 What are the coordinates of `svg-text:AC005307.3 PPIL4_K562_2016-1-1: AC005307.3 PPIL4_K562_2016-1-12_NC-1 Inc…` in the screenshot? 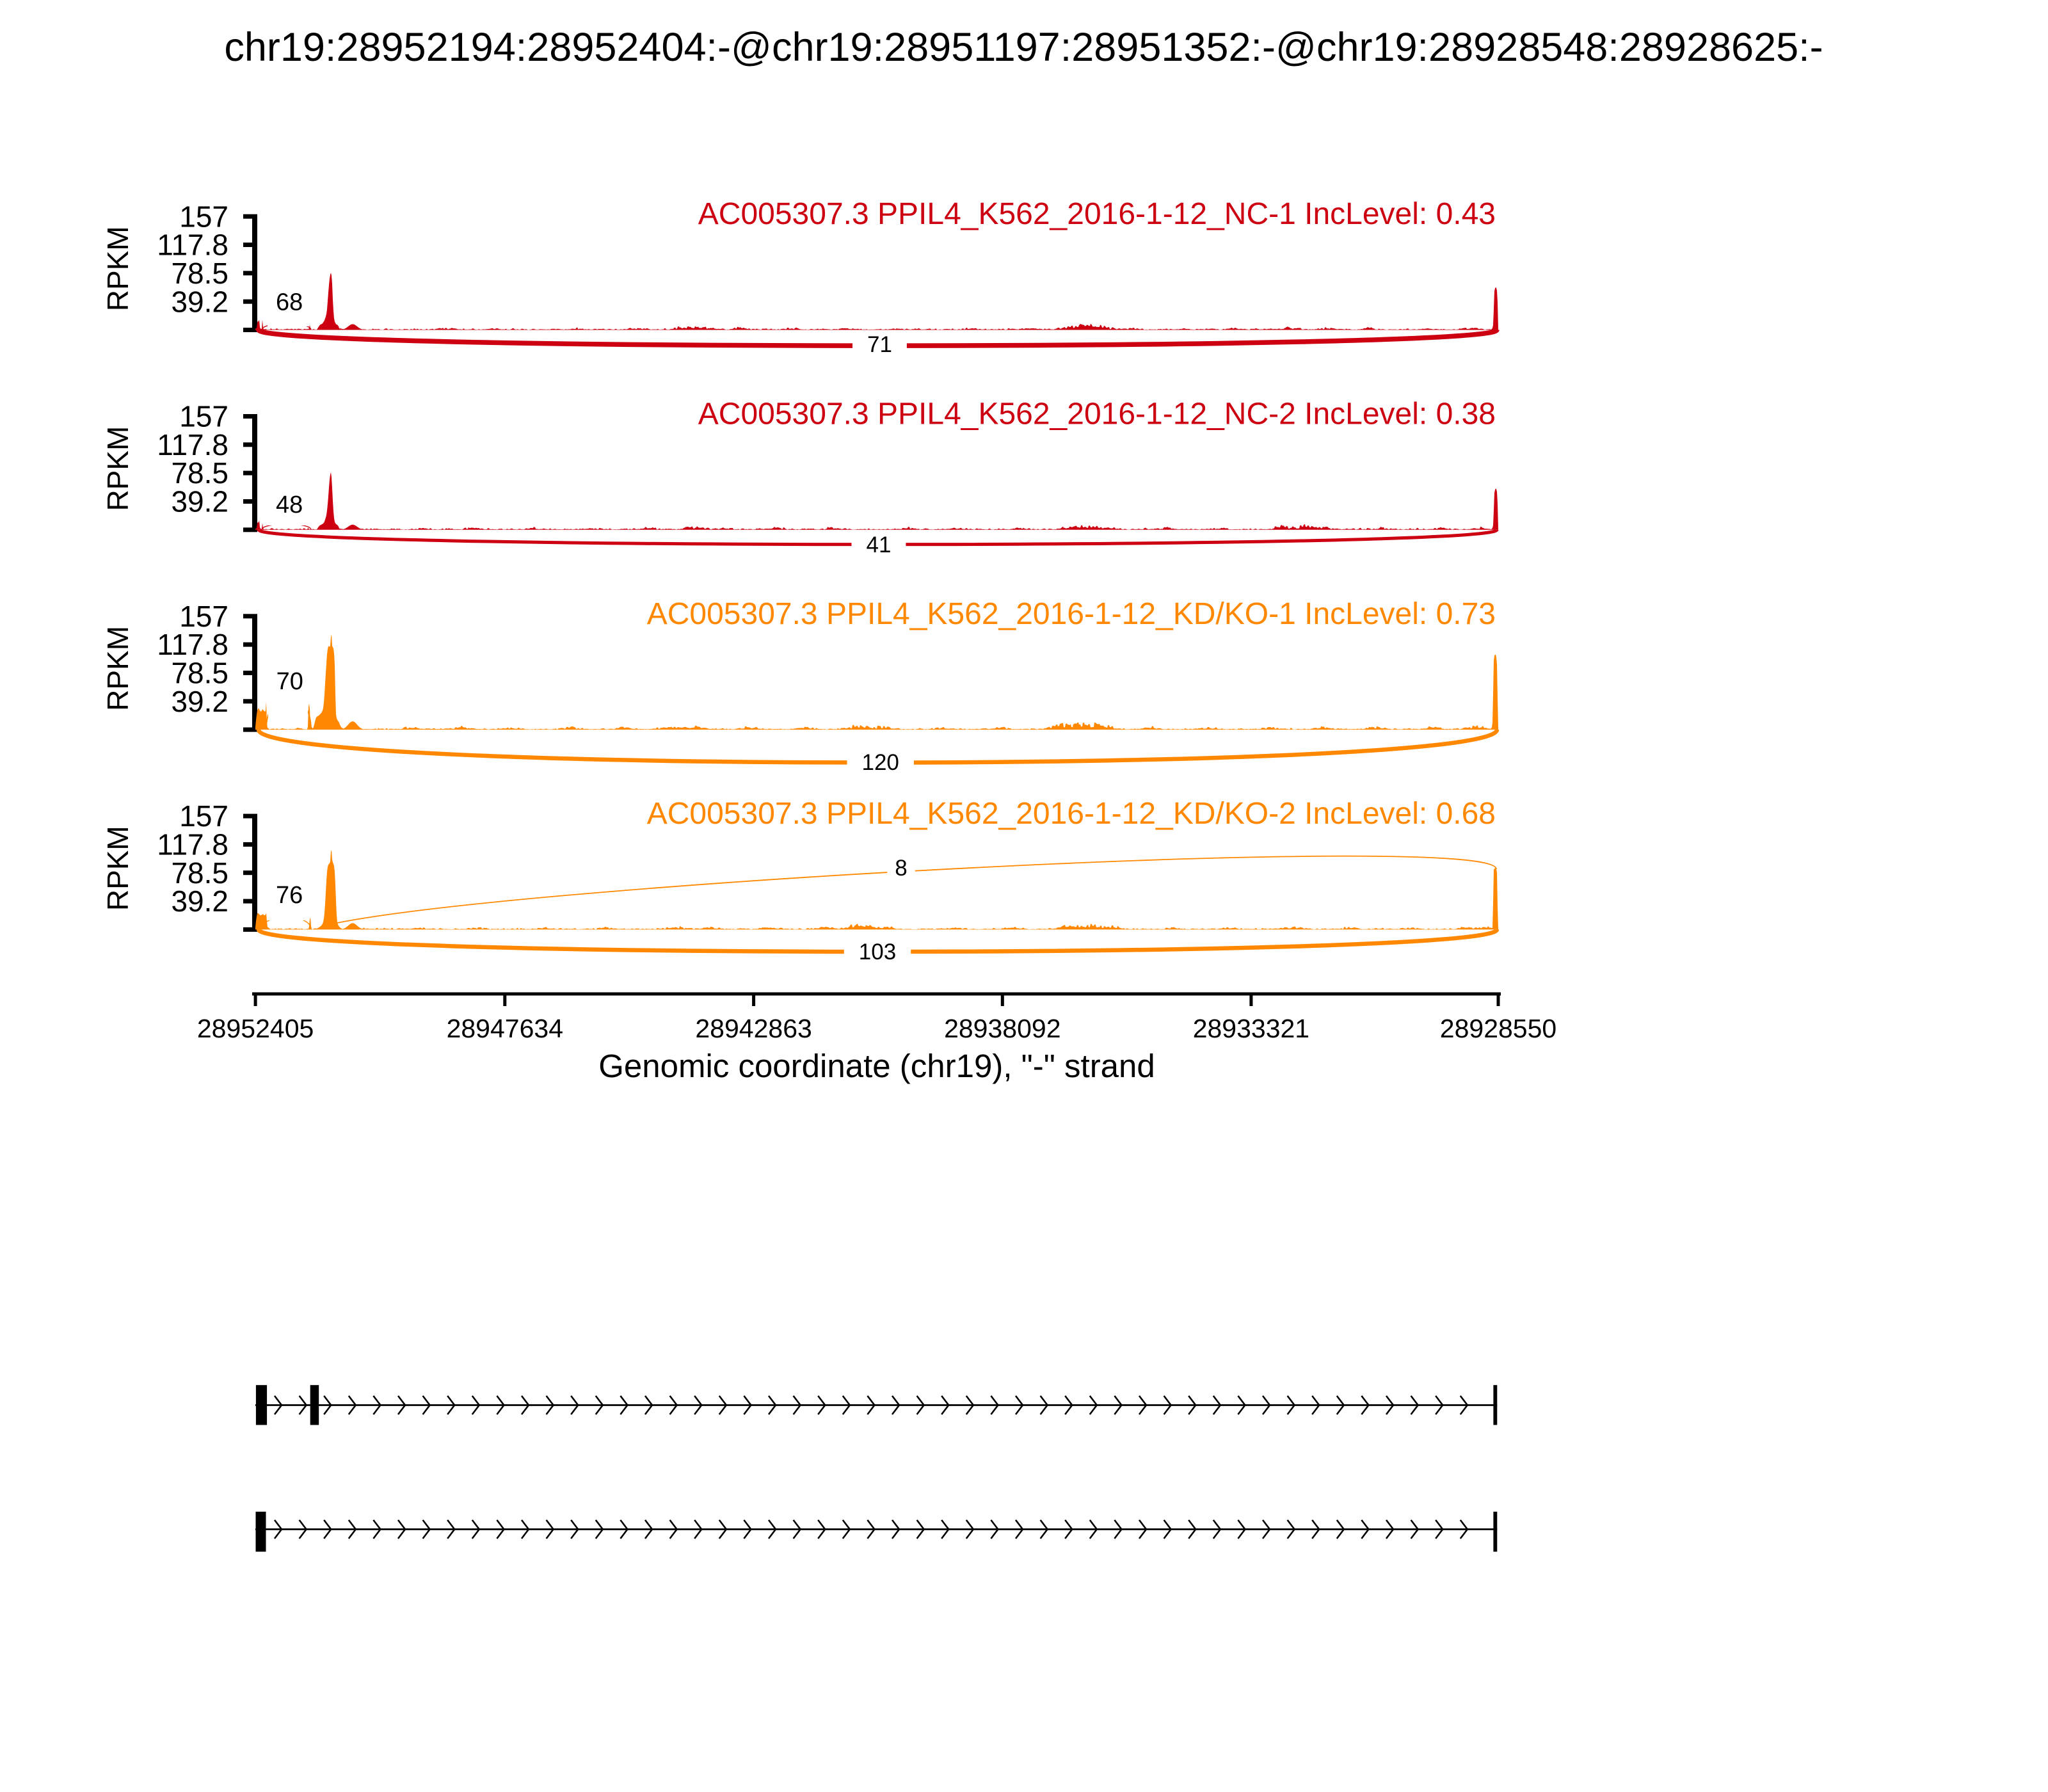 It's located at (1097, 214).